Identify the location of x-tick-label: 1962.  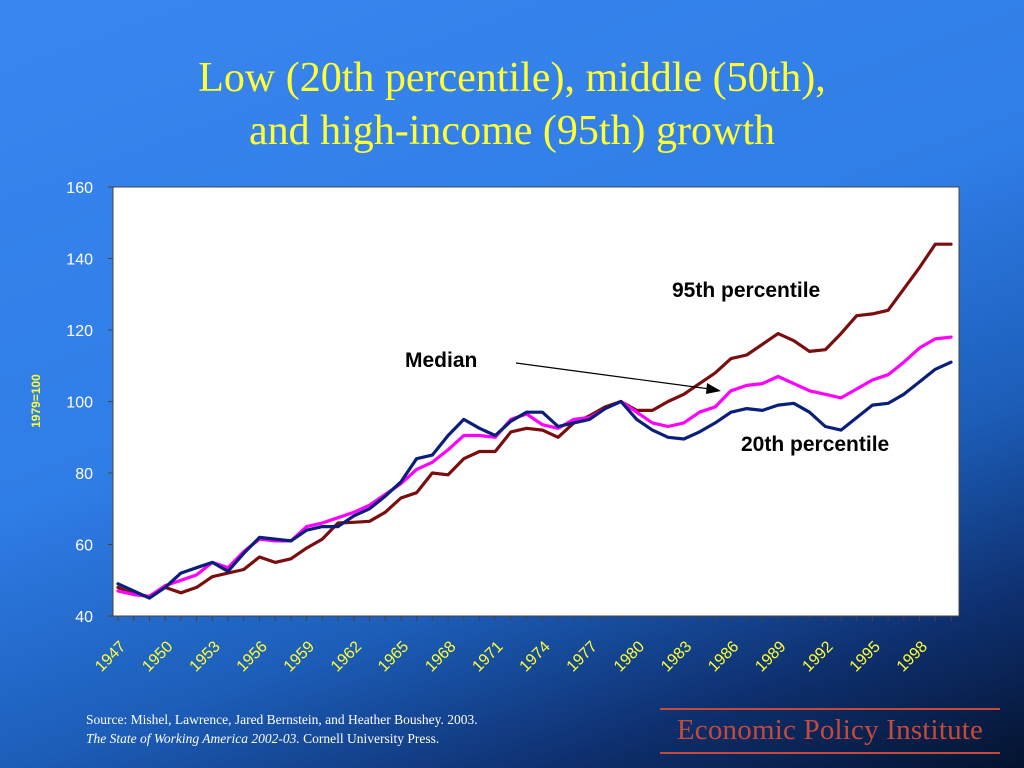
(346, 656).